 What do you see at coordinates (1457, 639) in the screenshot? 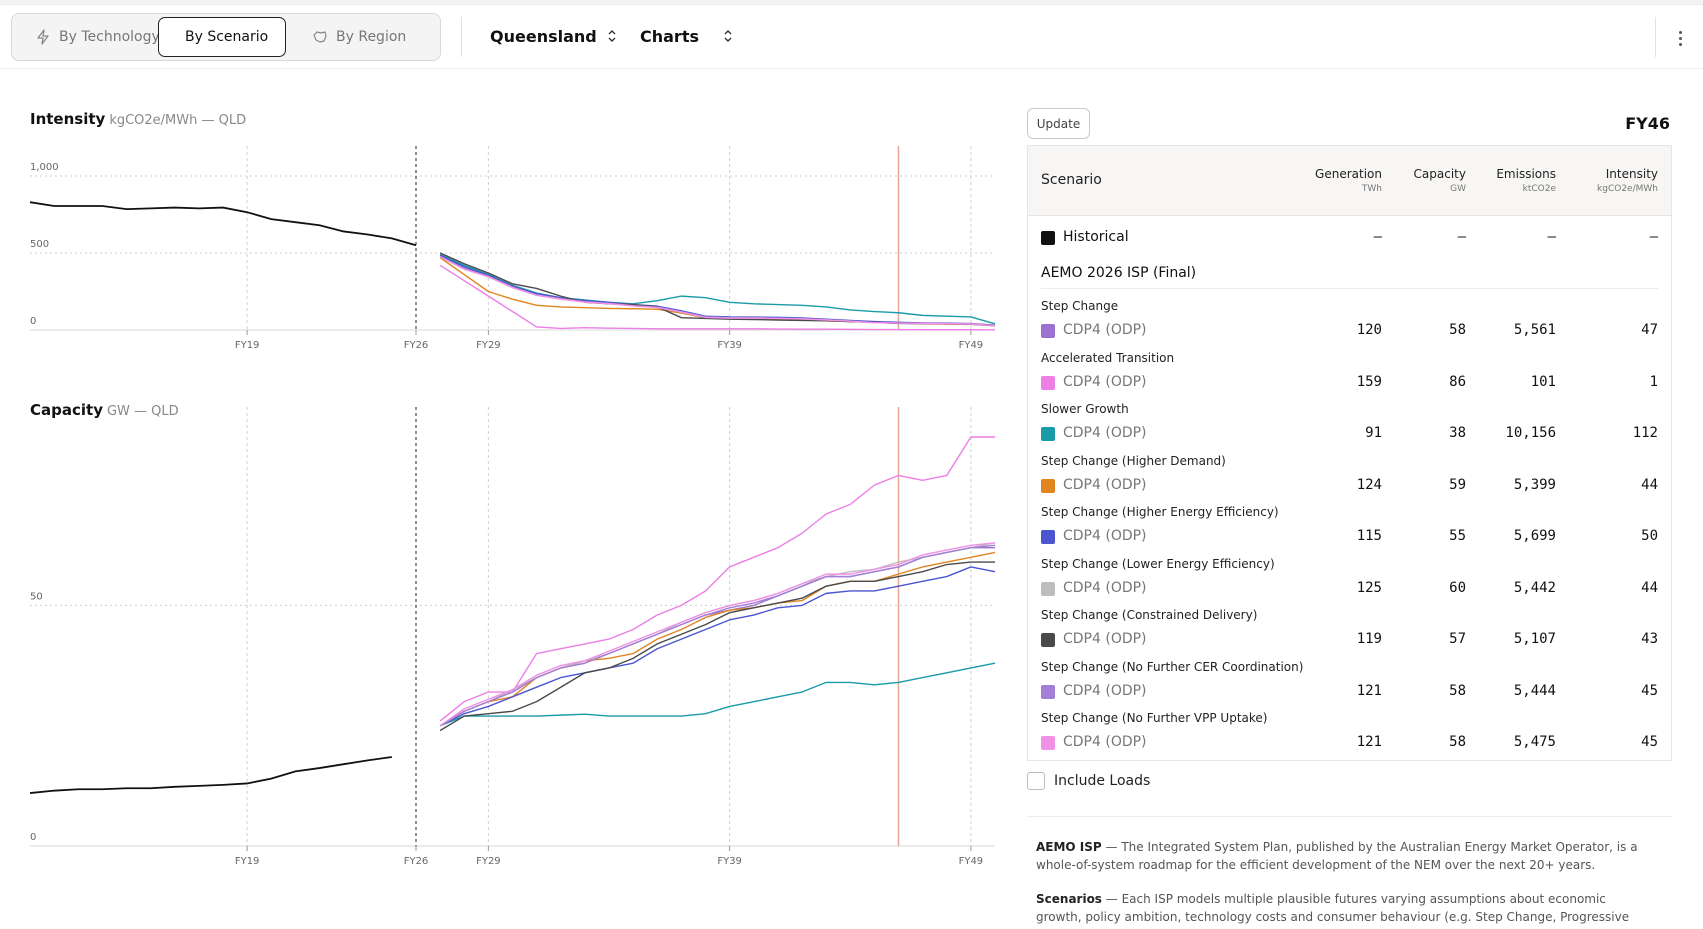
I see `cell-capacity: 57` at bounding box center [1457, 639].